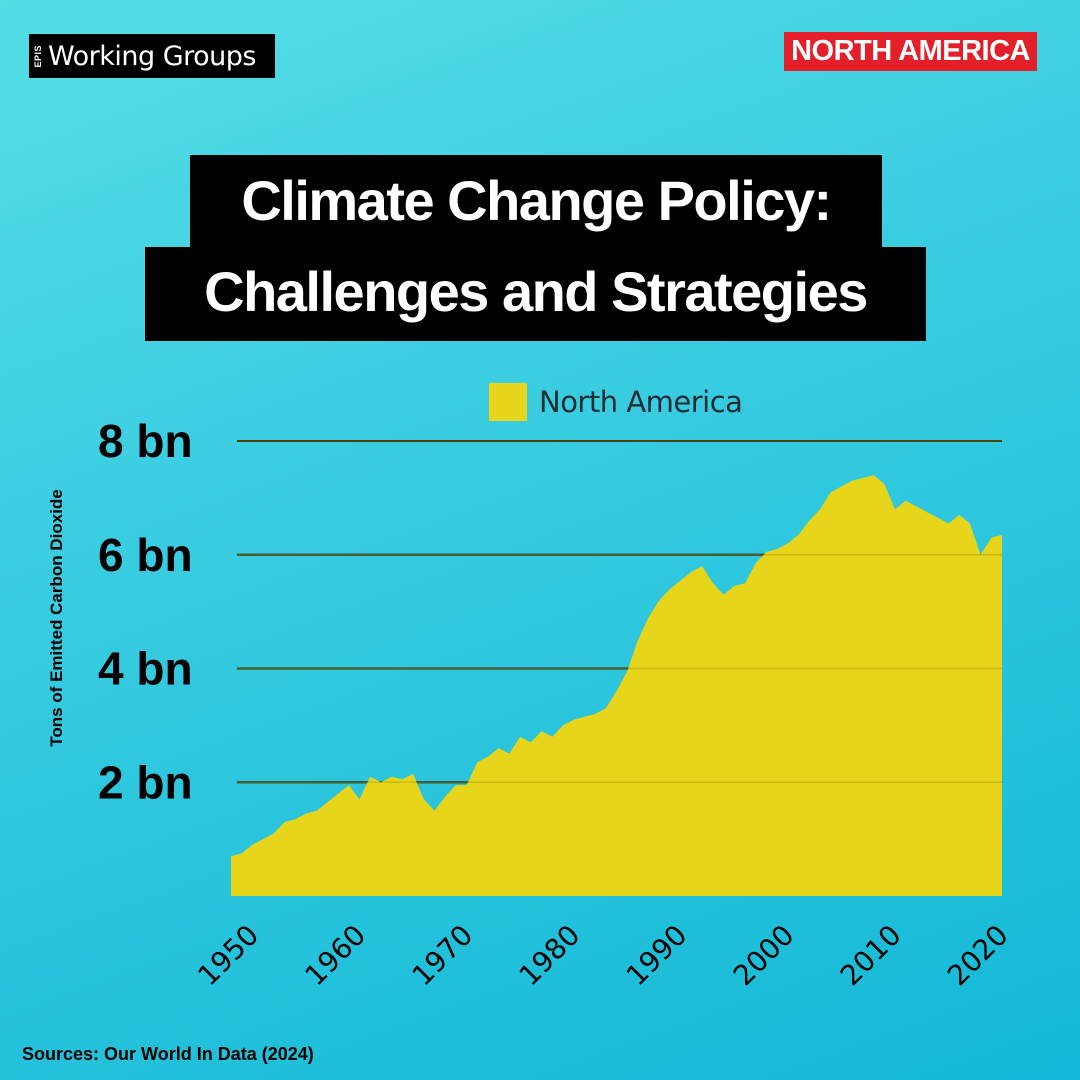  I want to click on x-tick-layer: 1950 1960 1970 1980 1990 2000 2010 2020, so click(602, 955).